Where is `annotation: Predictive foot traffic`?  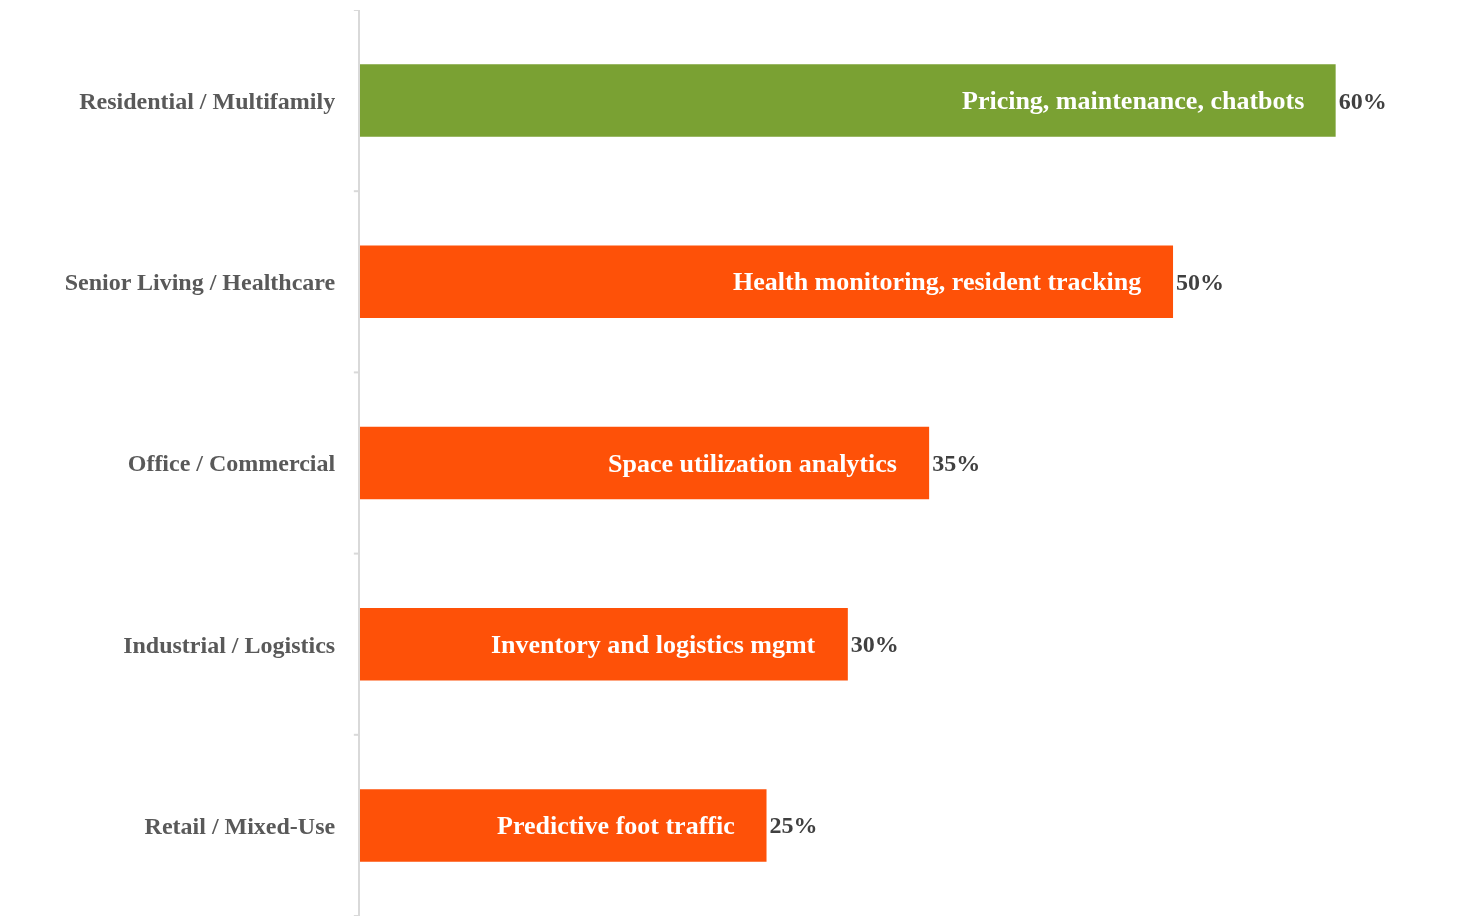 annotation: Predictive foot traffic is located at coordinates (616, 825).